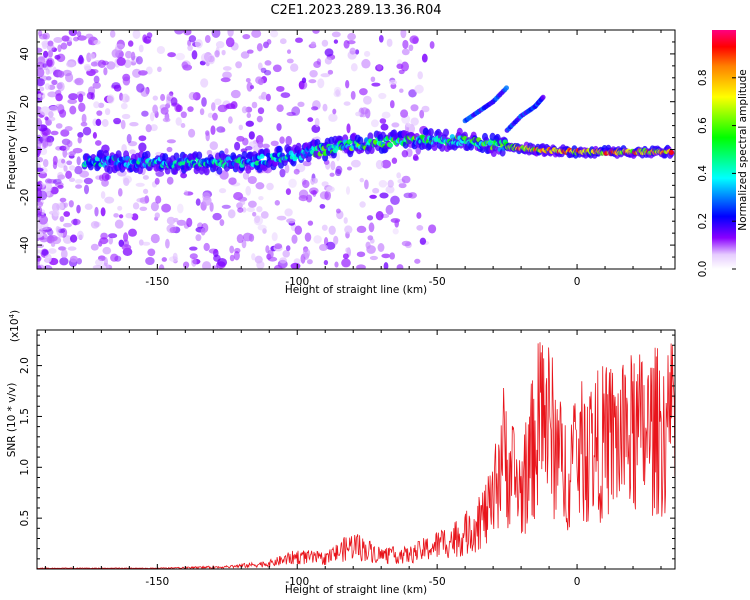 This screenshot has width=750, height=600. Describe the element at coordinates (25, 53) in the screenshot. I see `spectrogram-y-tick-label: 40` at that location.